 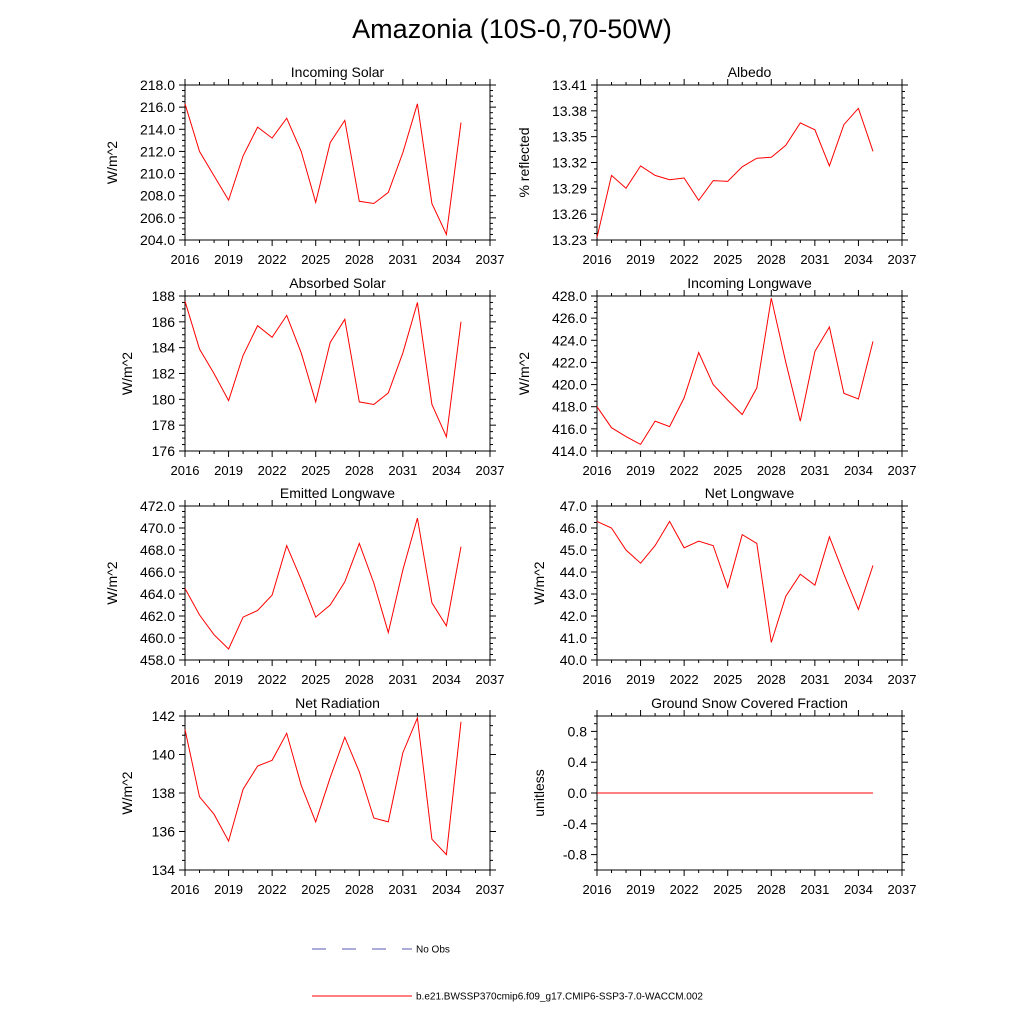 I want to click on y-tick-label: 420.0, so click(x=569, y=385).